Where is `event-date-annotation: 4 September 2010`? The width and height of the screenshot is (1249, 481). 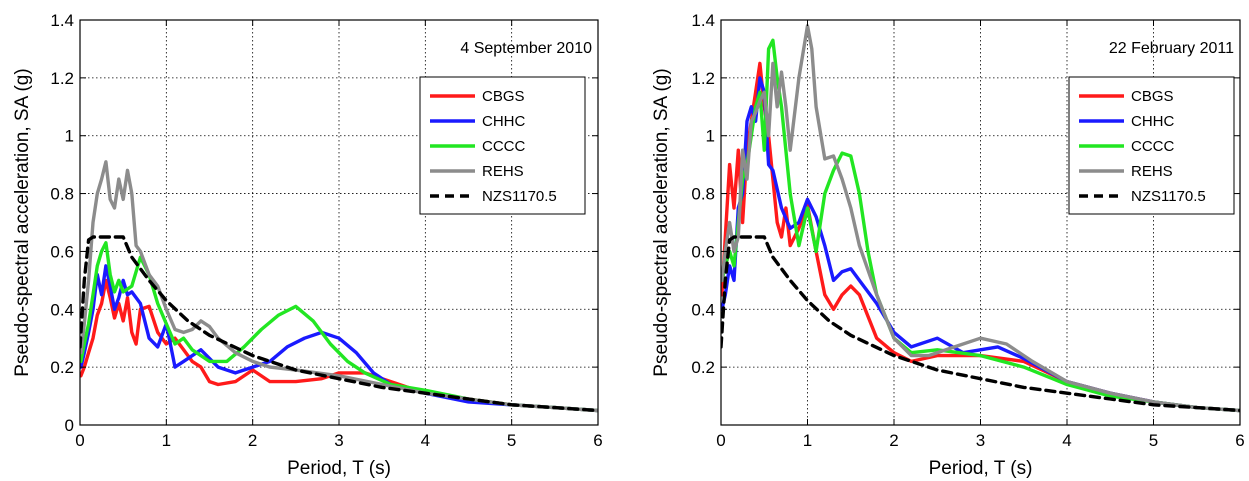 event-date-annotation: 4 September 2010 is located at coordinates (526, 48).